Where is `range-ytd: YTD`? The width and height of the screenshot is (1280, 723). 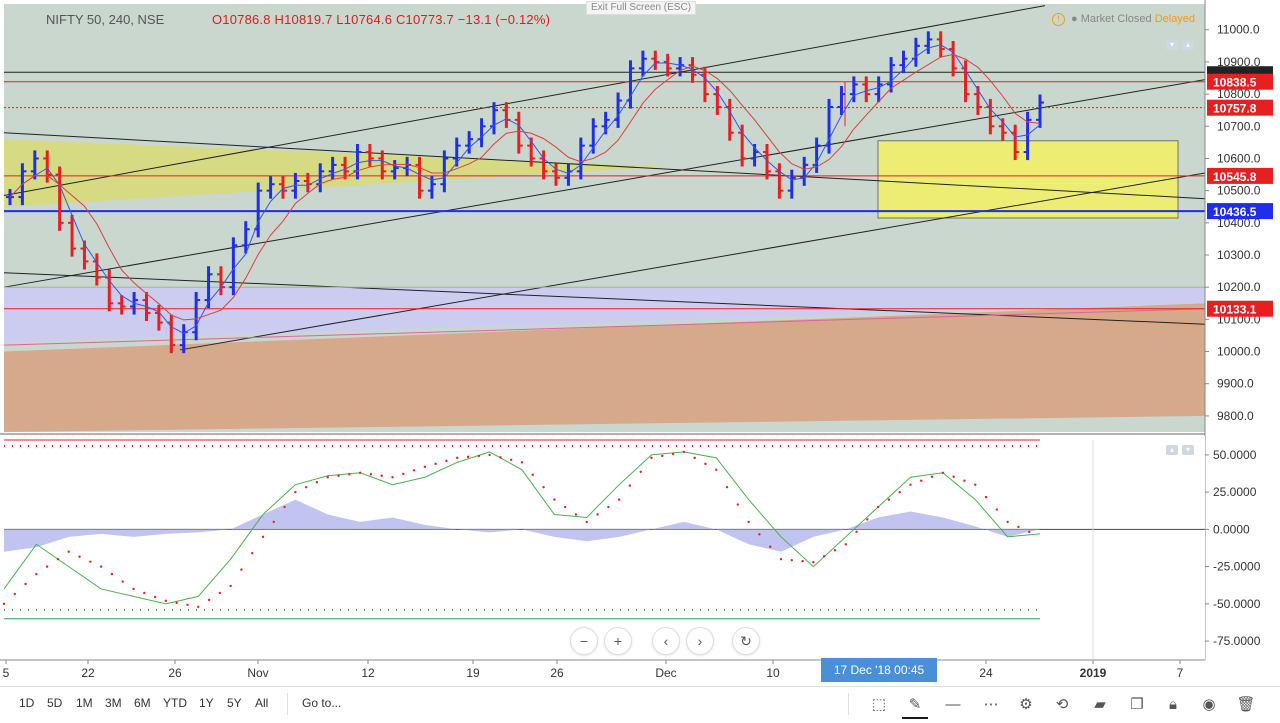 range-ytd: YTD is located at coordinates (175, 703).